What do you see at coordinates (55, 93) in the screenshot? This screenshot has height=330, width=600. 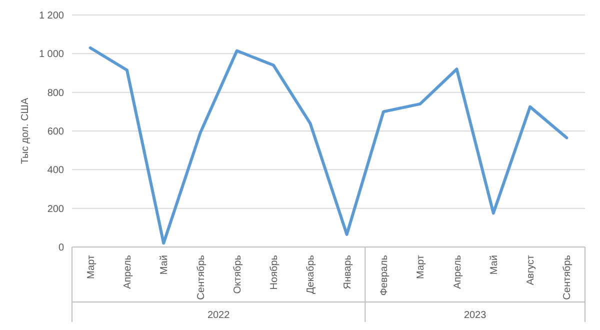 I see `y-tick-label: 800` at bounding box center [55, 93].